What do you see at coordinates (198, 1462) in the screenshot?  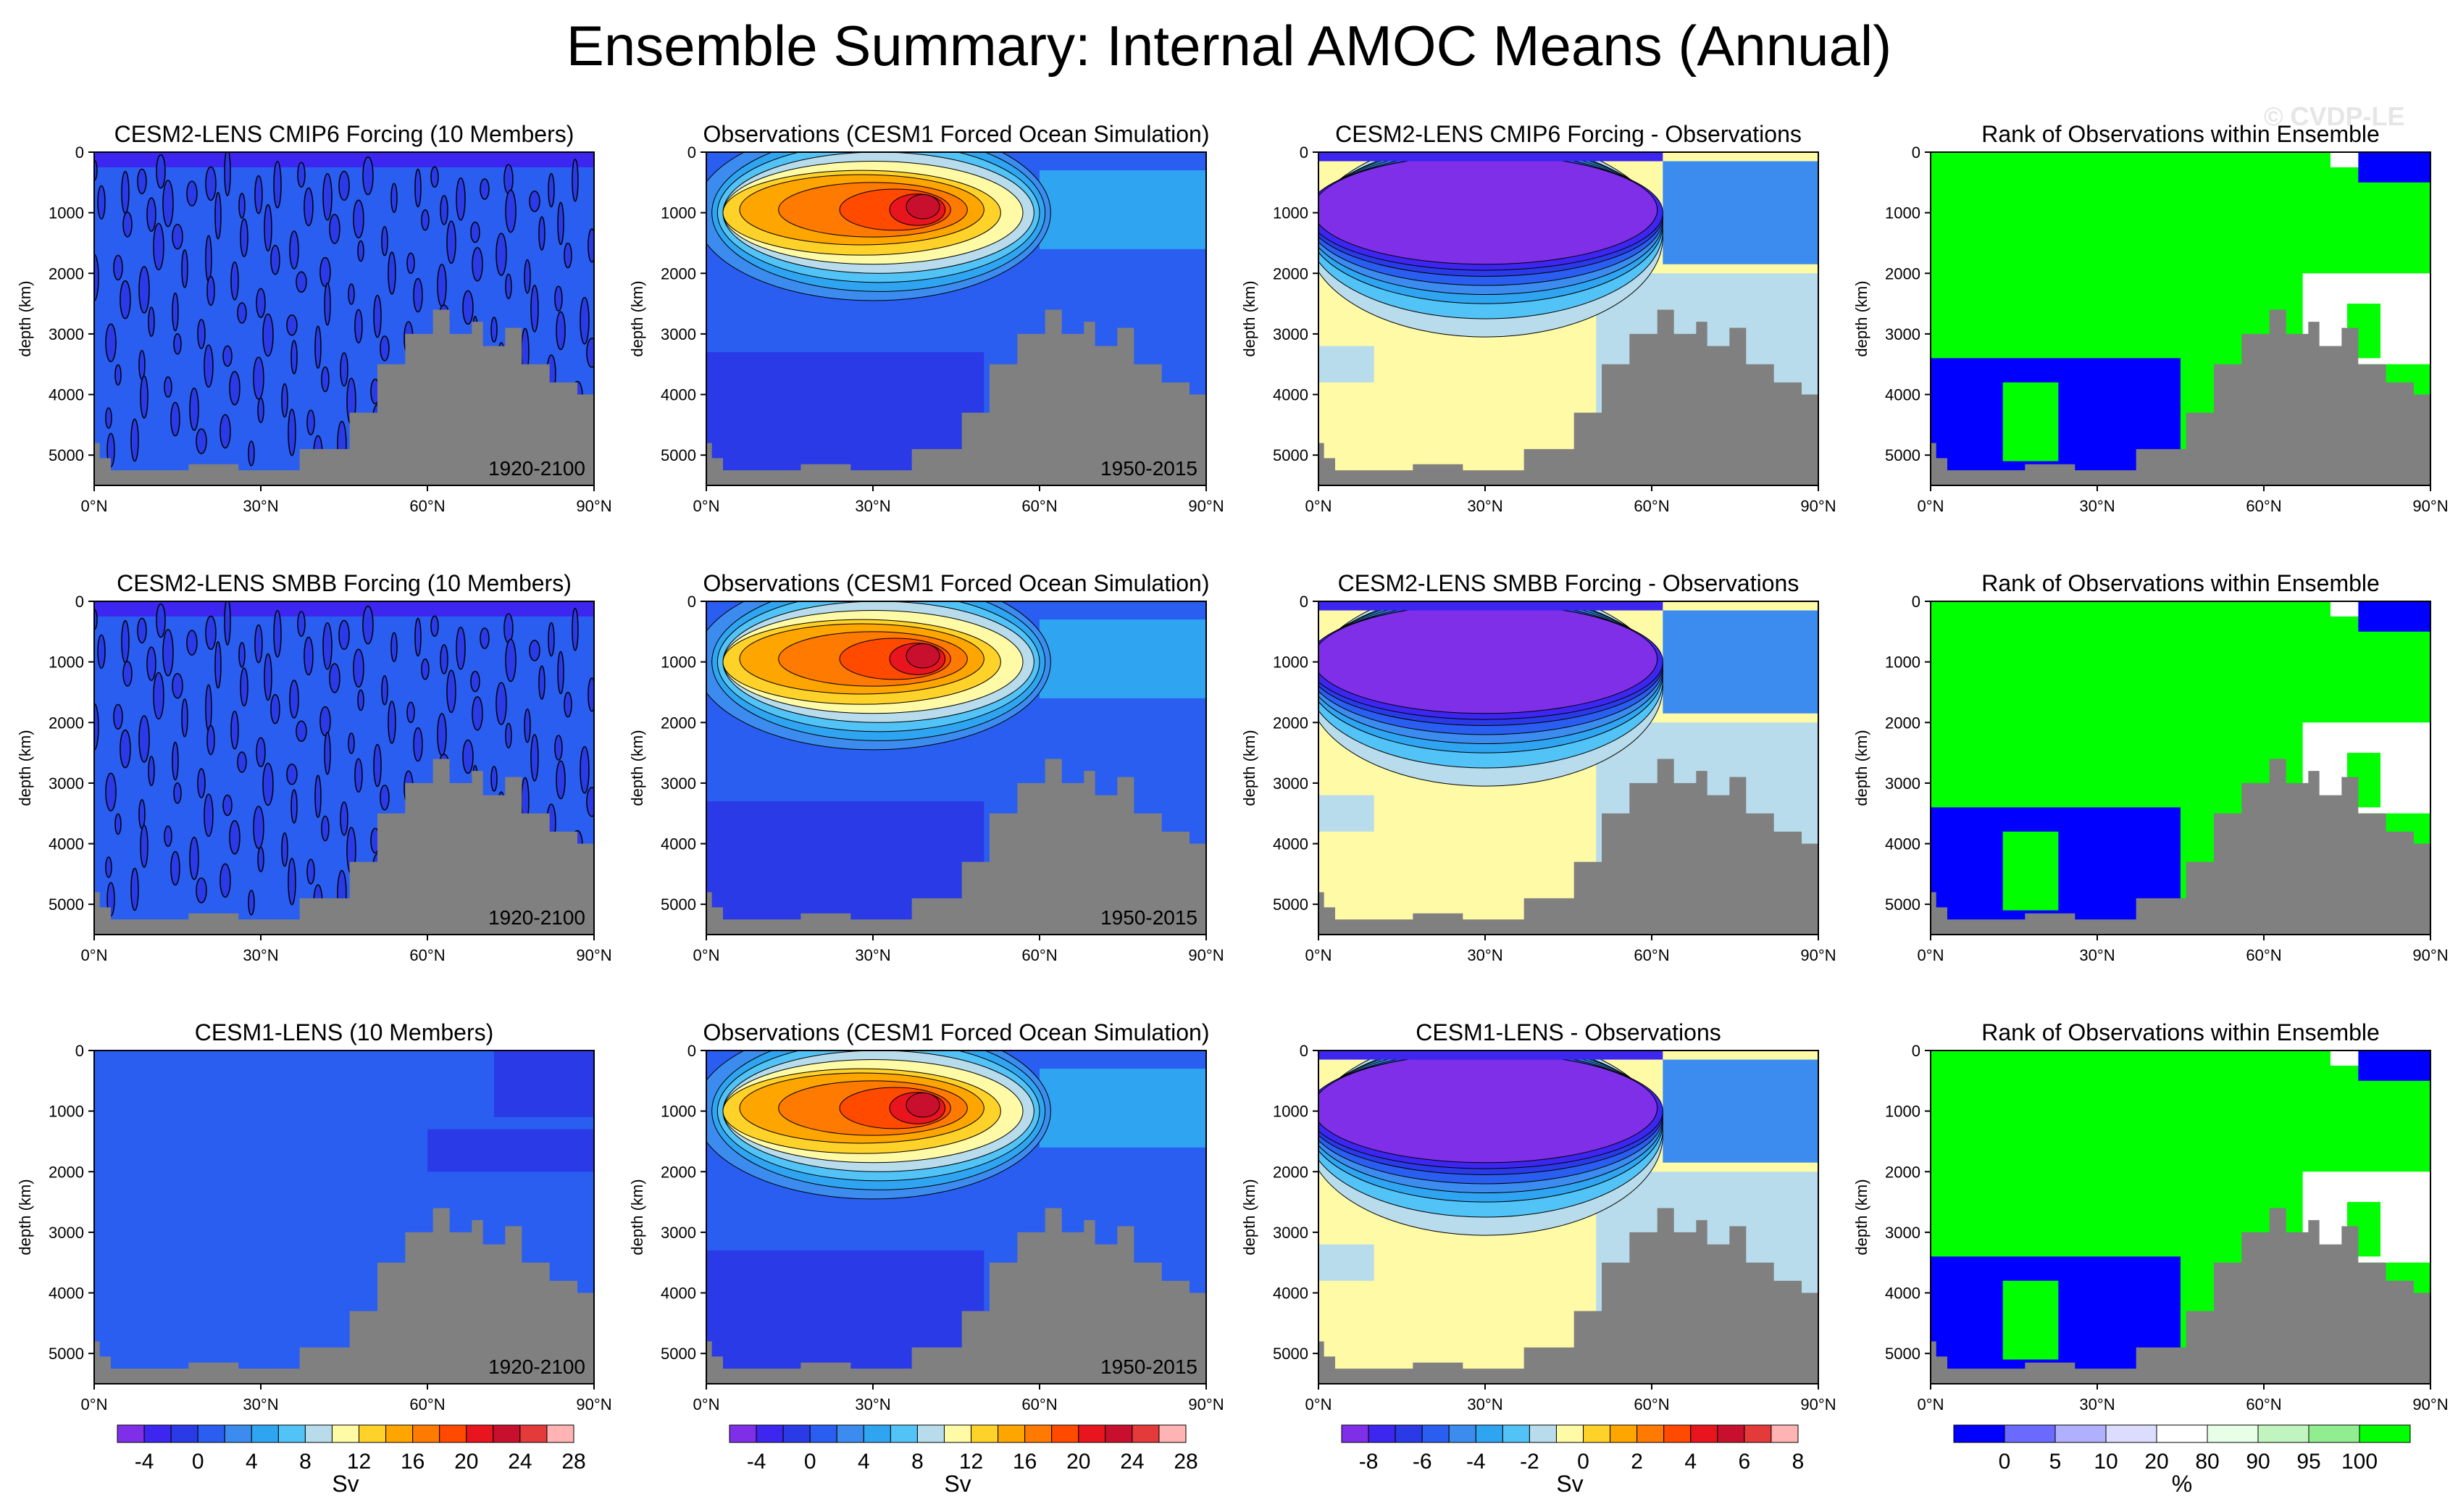 I see `colorbar-tick: 0` at bounding box center [198, 1462].